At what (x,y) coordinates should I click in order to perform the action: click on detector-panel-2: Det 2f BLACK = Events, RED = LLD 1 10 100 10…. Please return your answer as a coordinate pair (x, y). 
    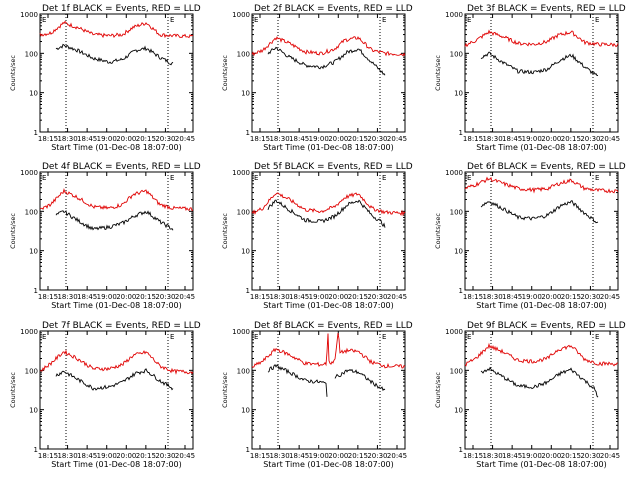
    Looking at the image, I should click on (317, 78).